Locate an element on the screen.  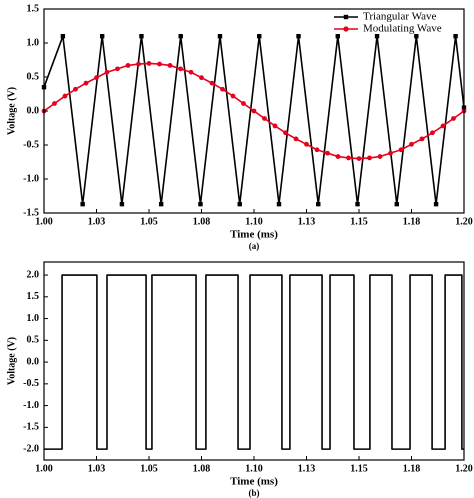
y-tick-label: 0.0 is located at coordinates (33, 110).